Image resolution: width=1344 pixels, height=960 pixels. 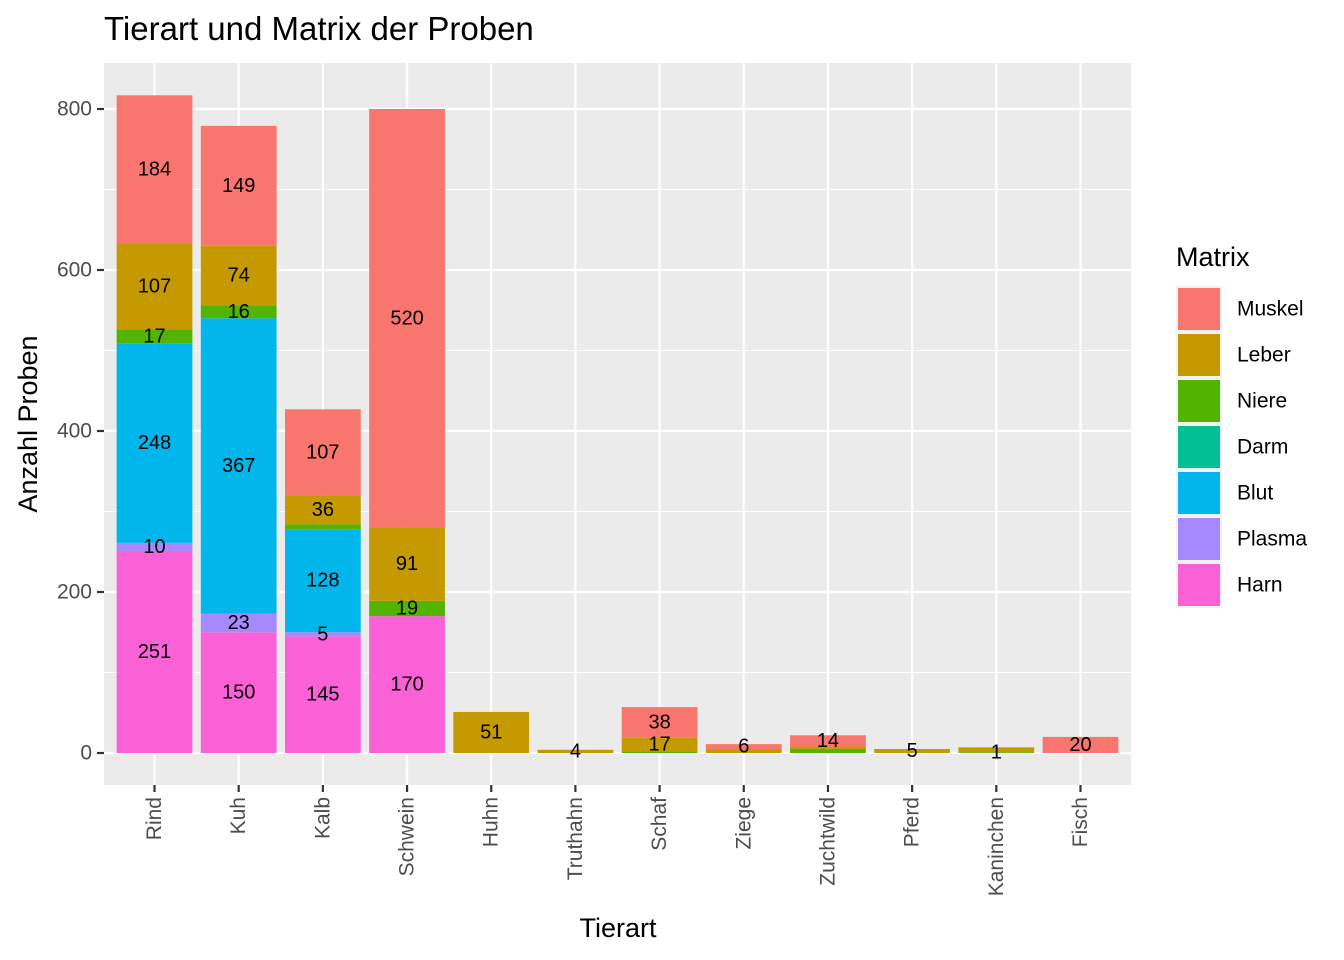 What do you see at coordinates (1270, 309) in the screenshot?
I see `legend-label: Muskel` at bounding box center [1270, 309].